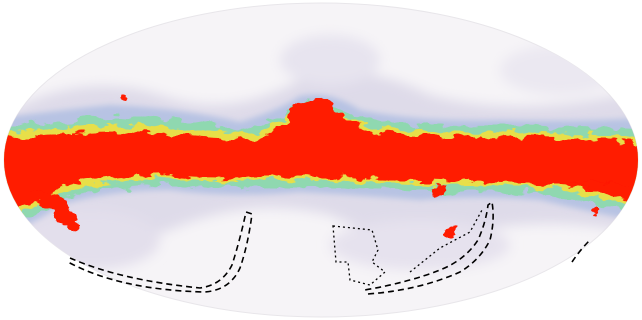 This screenshot has width=642, height=320. Describe the element at coordinates (581, 251) in the screenshot. I see `footprint-edge-right` at that location.